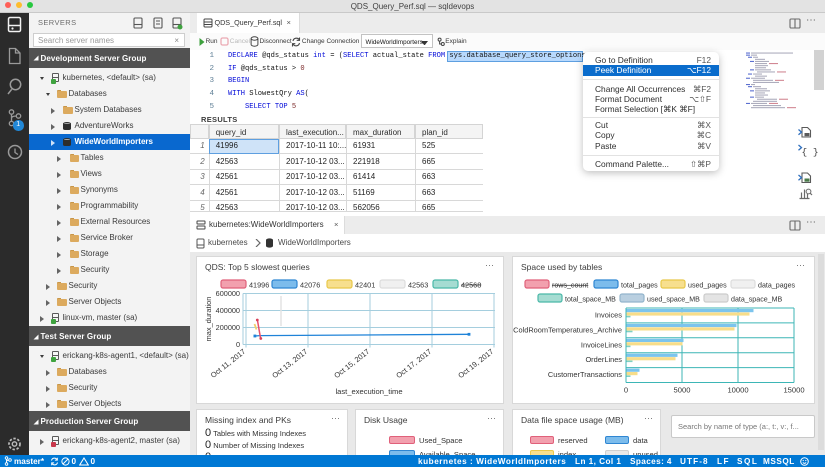 The height and width of the screenshot is (467, 825). Describe the element at coordinates (368, 391) in the screenshot. I see `svg-text: last_execution_time` at that location.